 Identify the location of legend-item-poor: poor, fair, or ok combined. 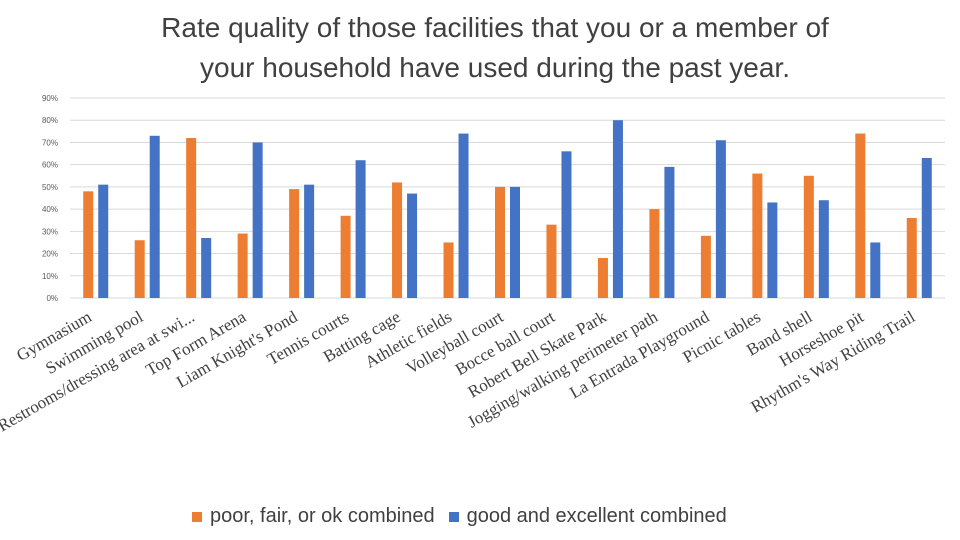
(312, 516).